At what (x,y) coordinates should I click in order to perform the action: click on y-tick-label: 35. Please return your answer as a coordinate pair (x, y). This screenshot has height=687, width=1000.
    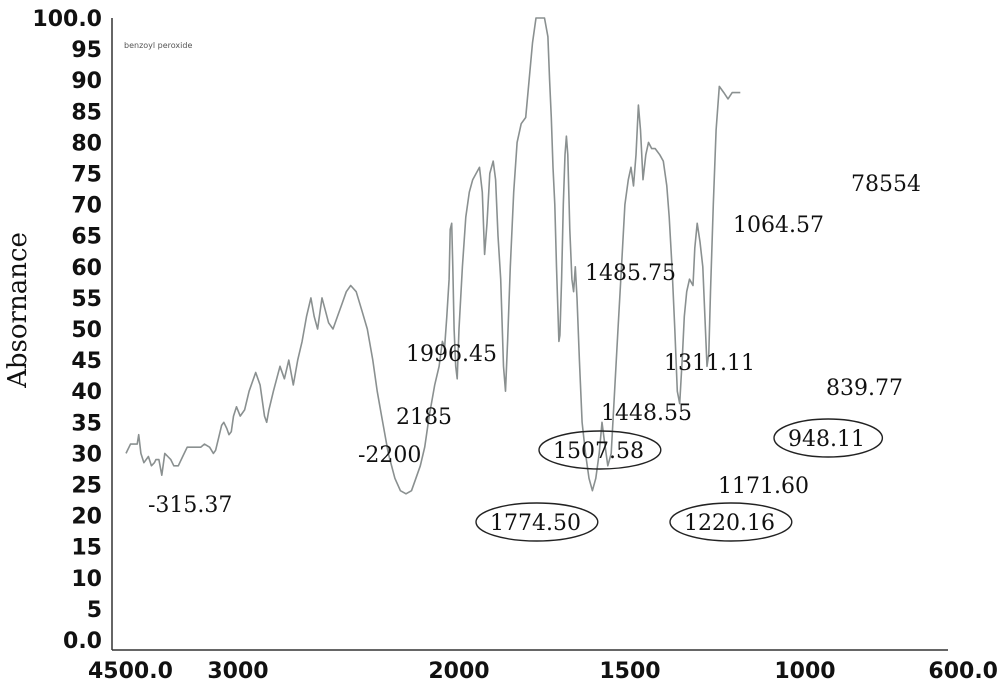
    Looking at the image, I should click on (86, 423).